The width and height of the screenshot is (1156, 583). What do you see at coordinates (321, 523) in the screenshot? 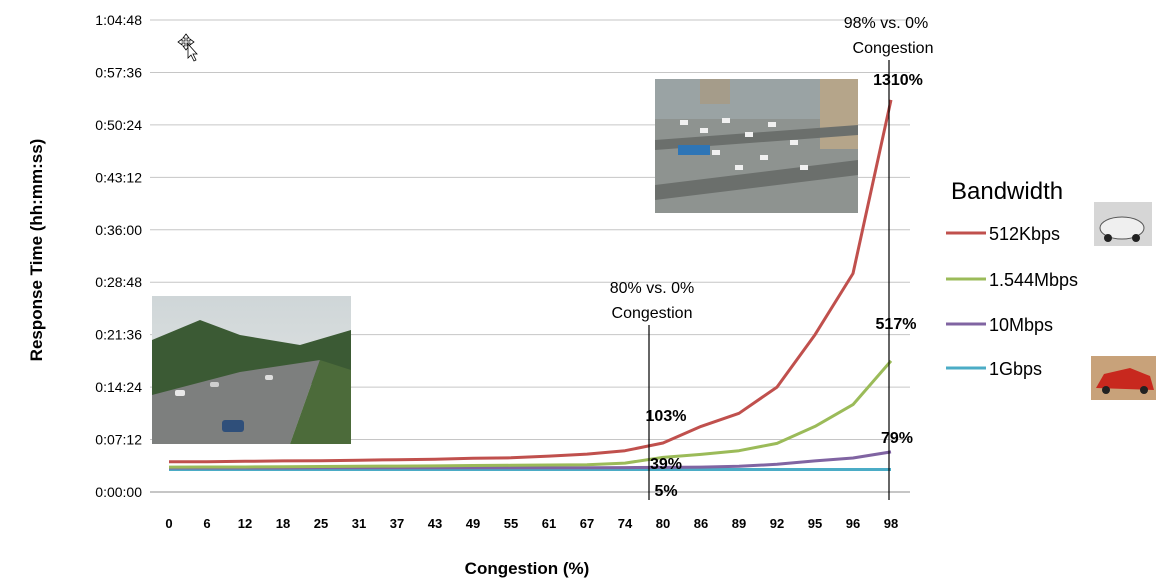
I see `x-tick-label: 25` at bounding box center [321, 523].